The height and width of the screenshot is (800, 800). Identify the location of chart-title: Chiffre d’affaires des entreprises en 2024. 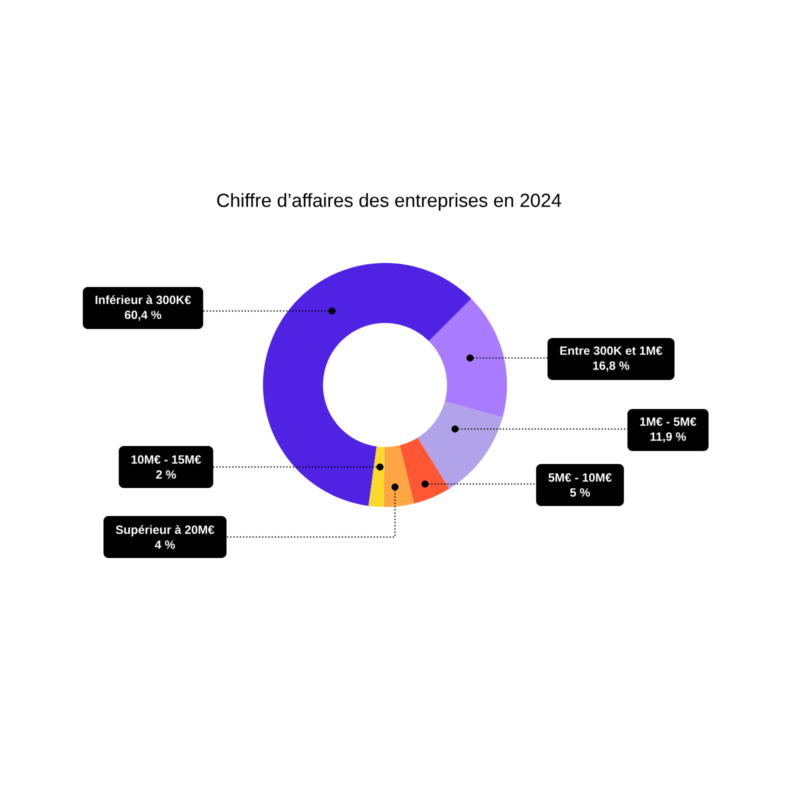
(389, 202).